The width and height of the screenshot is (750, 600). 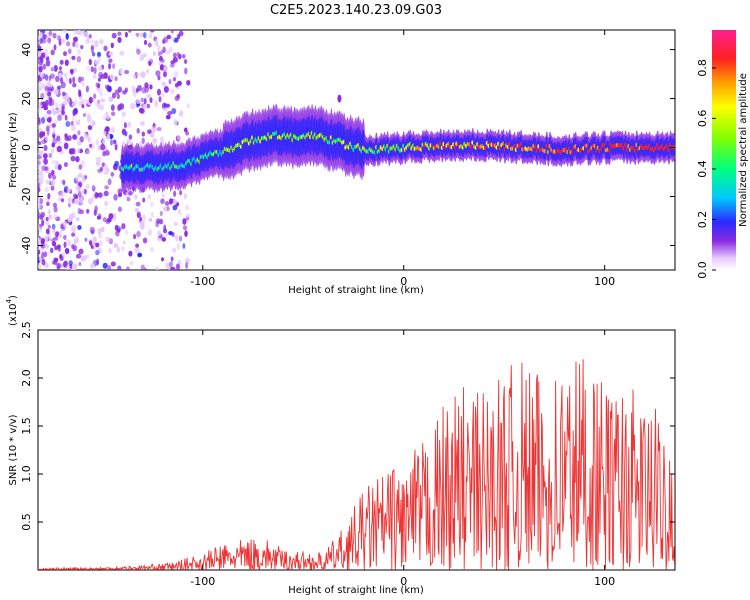 I want to click on spectrogram-xlabel: Height of straight line (km), so click(x=356, y=290).